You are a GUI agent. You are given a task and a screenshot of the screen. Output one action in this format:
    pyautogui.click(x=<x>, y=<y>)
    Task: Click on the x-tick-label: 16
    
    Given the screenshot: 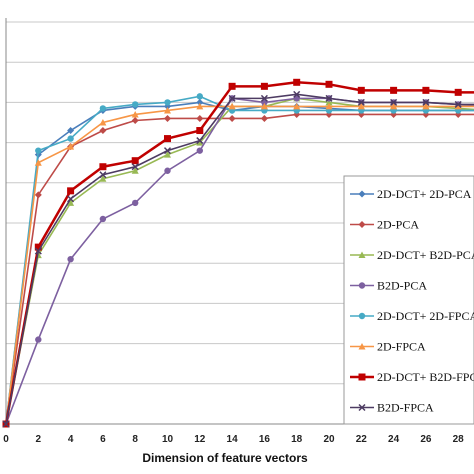 What is the action you would take?
    pyautogui.click(x=265, y=439)
    